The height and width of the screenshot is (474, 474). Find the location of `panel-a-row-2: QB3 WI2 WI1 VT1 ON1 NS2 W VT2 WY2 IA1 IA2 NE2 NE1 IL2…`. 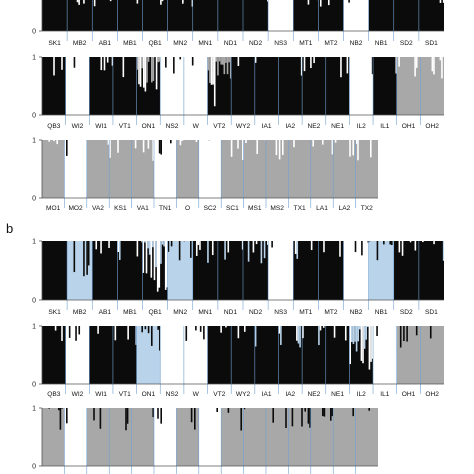

panel-a-row-2: QB3 WI2 WI1 VT1 ON1 NS2 W VT2 WY2 IA1 IA2 NE2 NE1 IL2… is located at coordinates (238, 92).